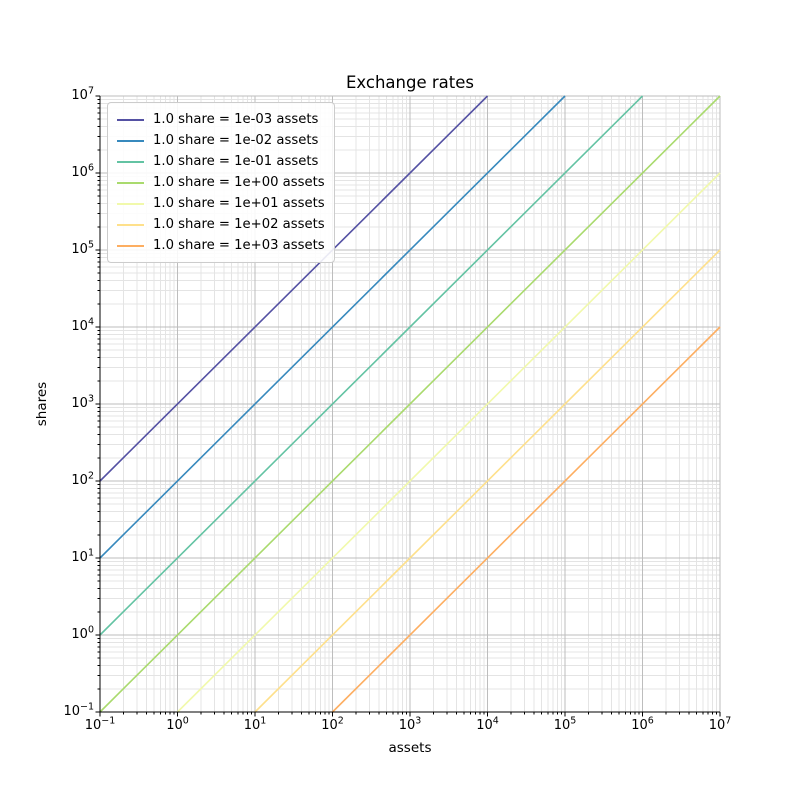 The height and width of the screenshot is (800, 800). I want to click on y-tick-label: 10², so click(82, 479).